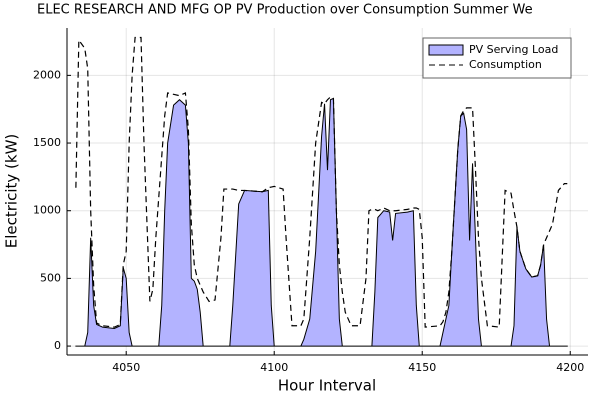 This screenshot has height=400, width=600. Describe the element at coordinates (422, 367) in the screenshot. I see `x-tick-label: 4150` at that location.